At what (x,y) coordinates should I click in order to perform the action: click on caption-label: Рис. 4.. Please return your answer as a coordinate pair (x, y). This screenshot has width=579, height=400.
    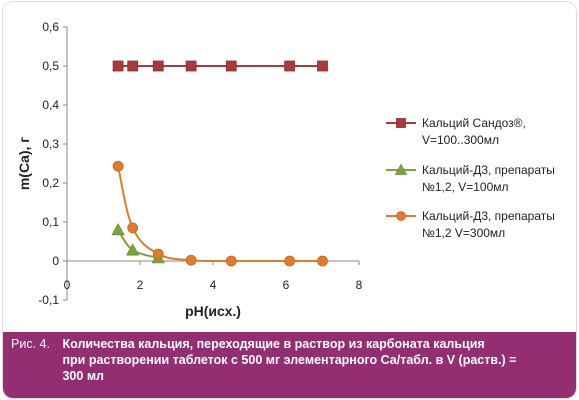
    Looking at the image, I should click on (30, 344).